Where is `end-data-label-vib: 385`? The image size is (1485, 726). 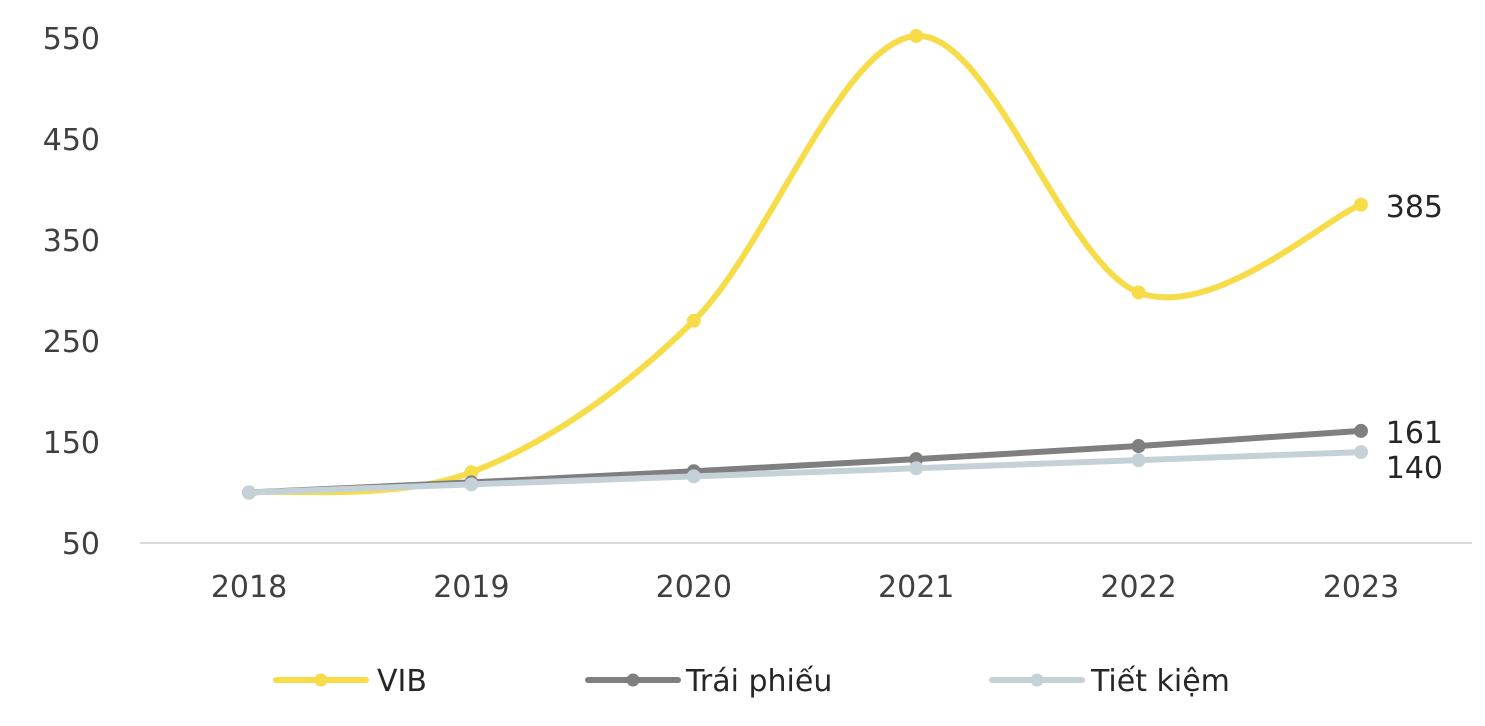
end-data-label-vib: 385 is located at coordinates (1414, 207).